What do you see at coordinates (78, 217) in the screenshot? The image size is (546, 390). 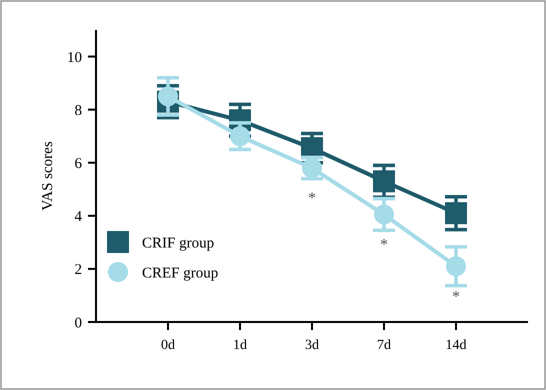 I see `y-tick-label: 4` at bounding box center [78, 217].